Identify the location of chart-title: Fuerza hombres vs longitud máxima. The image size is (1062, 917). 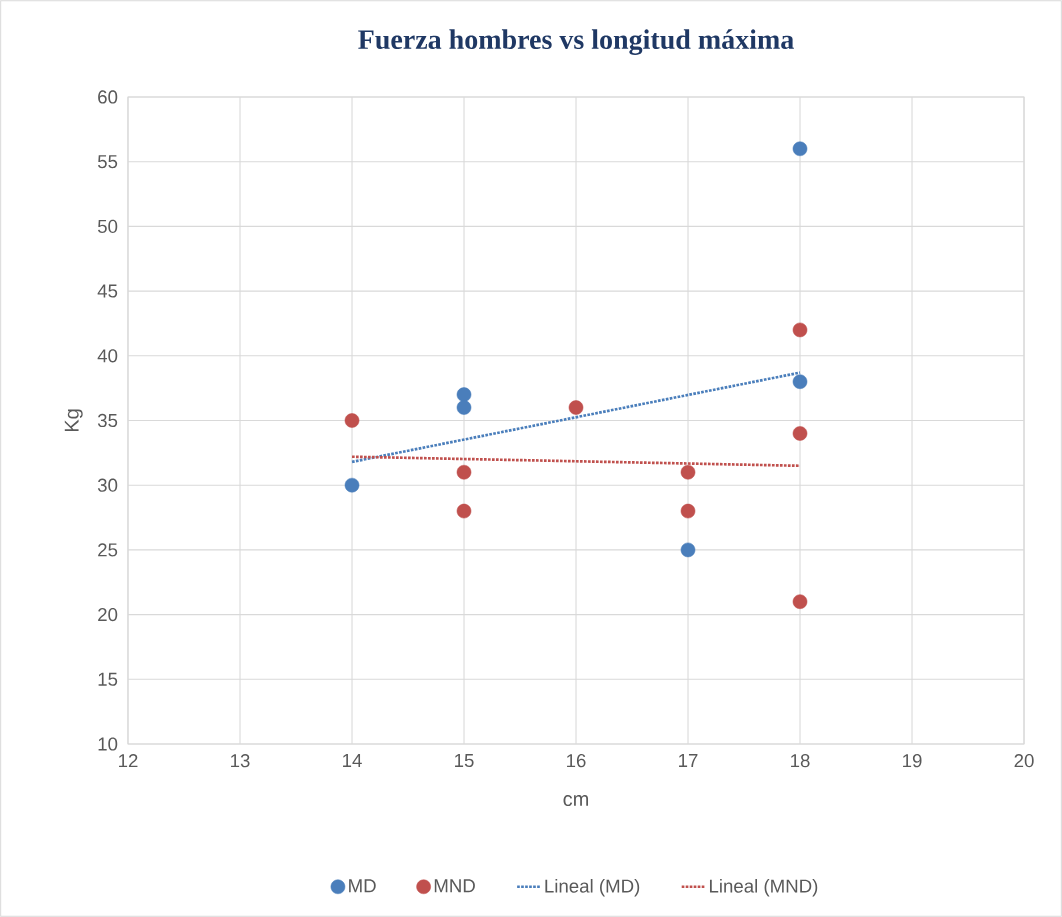
(576, 42).